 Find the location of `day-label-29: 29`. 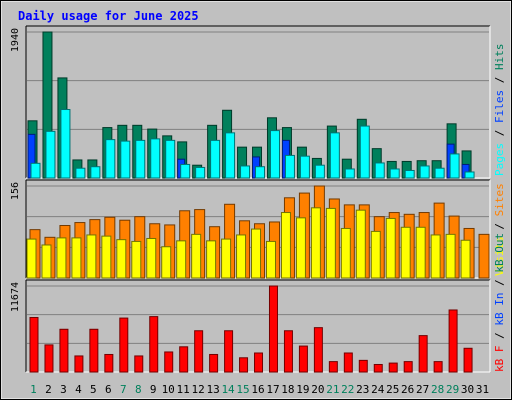

day-label-29: 29 is located at coordinates (452, 389).